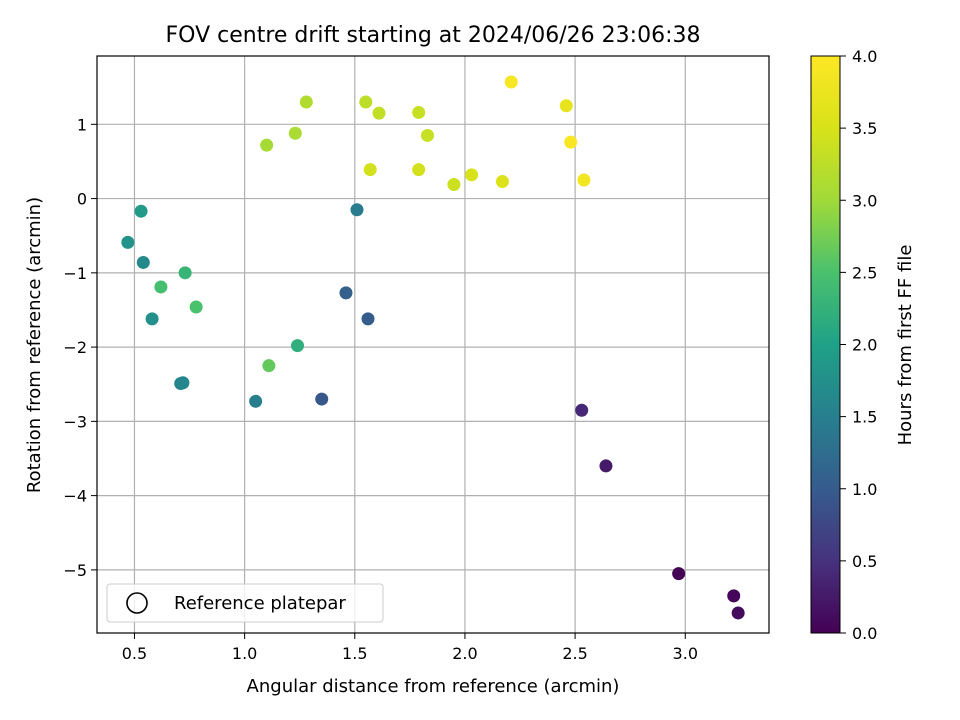 The width and height of the screenshot is (960, 720). Describe the element at coordinates (864, 56) in the screenshot. I see `colorbar-tick-label: 4.0` at that location.